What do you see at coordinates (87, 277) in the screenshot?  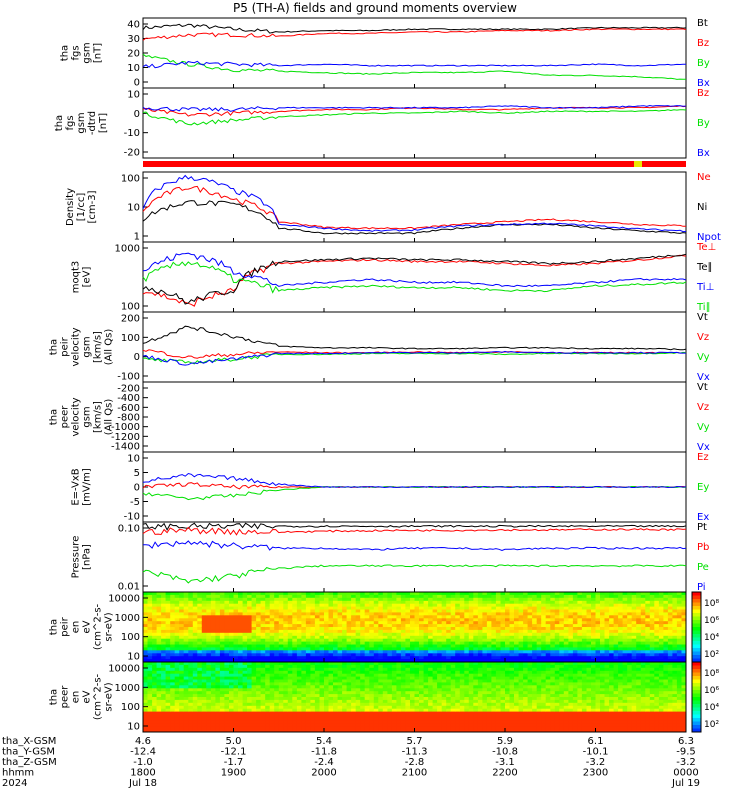 I see `y-axis-label-line: [eV]` at bounding box center [87, 277].